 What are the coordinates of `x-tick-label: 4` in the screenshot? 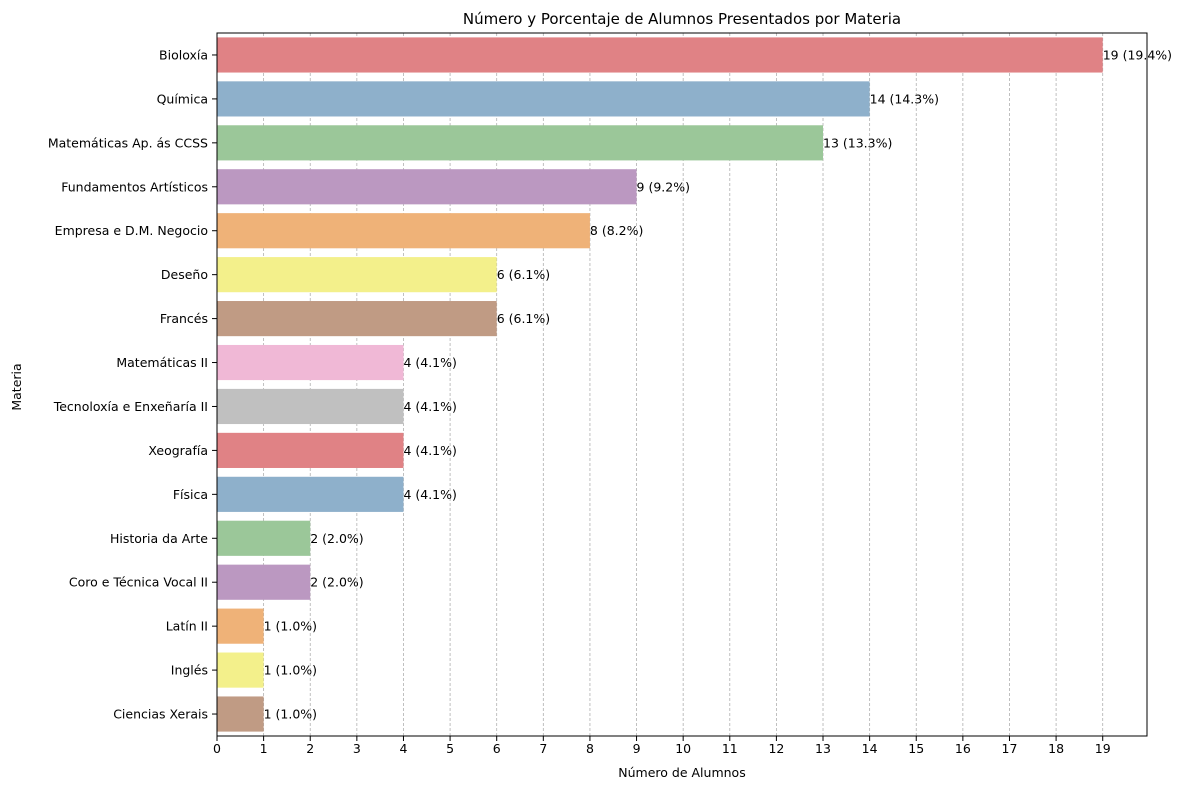 It's located at (403, 748).